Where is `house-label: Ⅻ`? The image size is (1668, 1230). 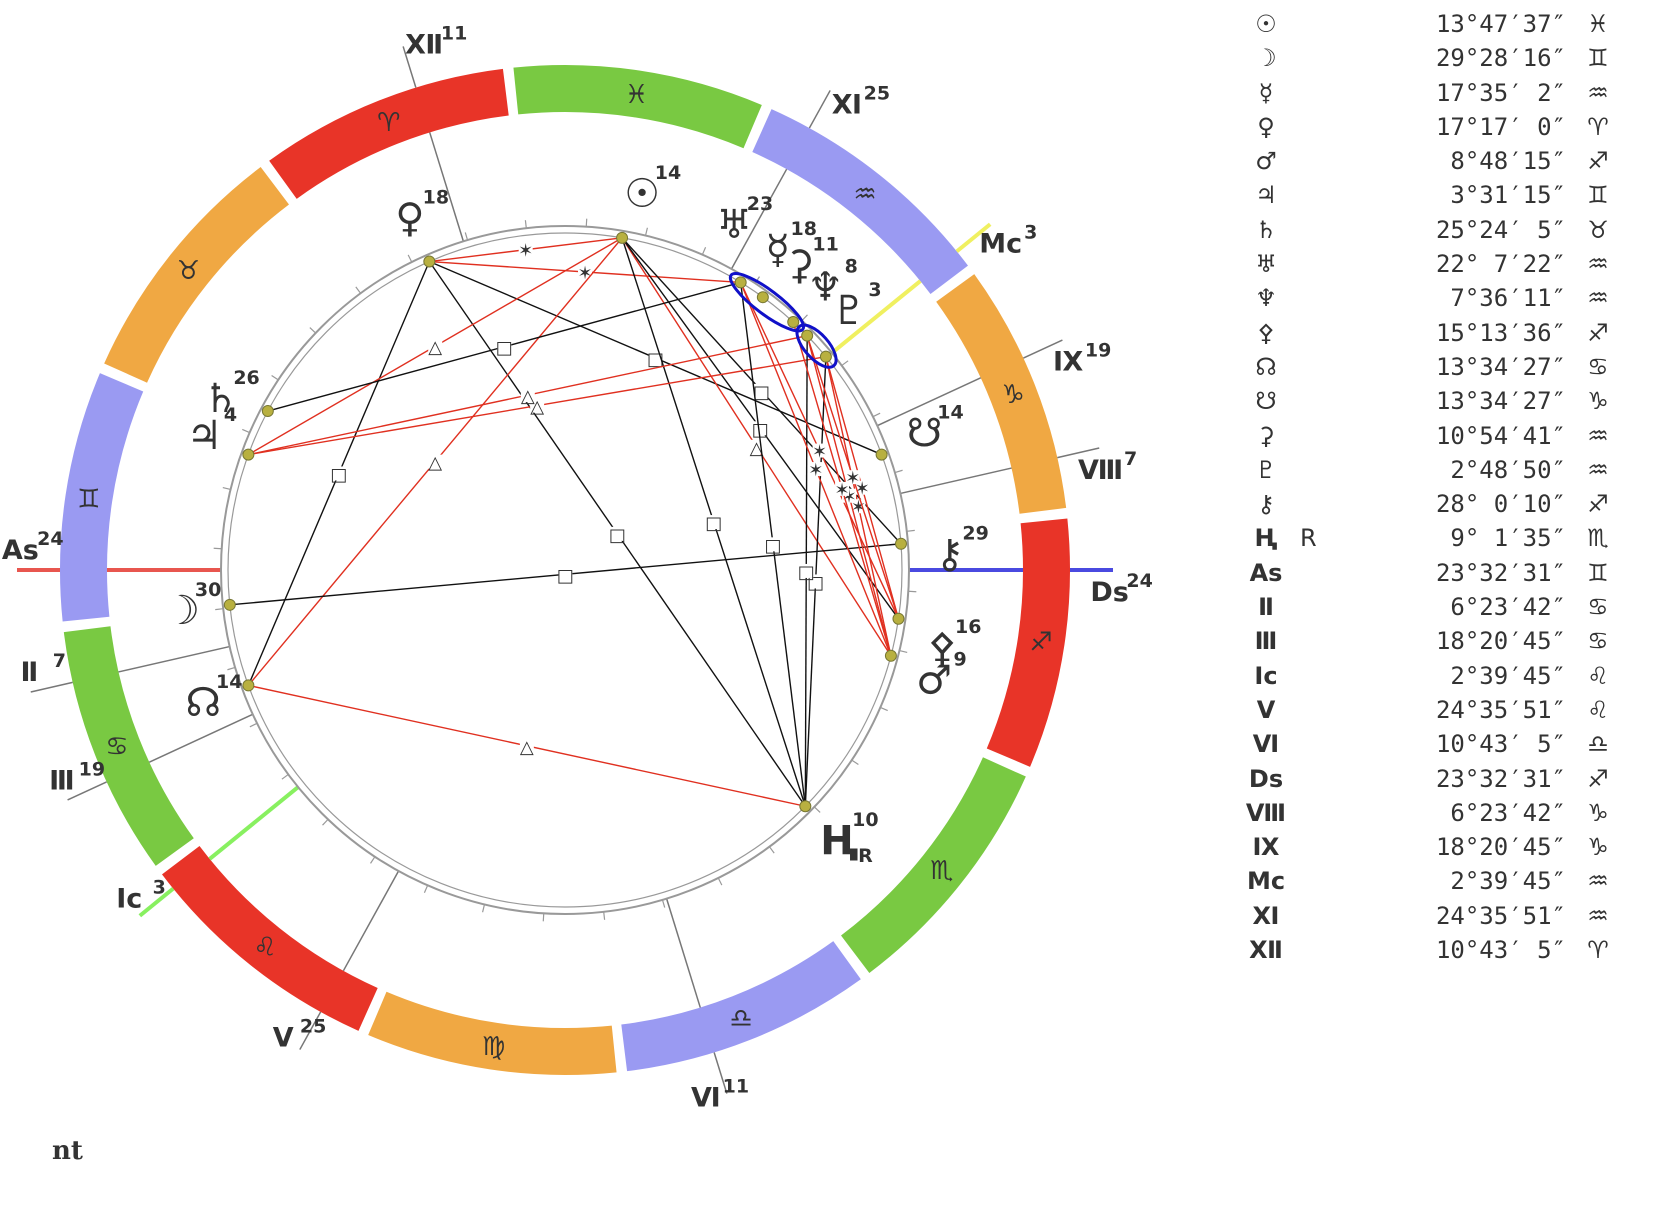
house-label: Ⅻ is located at coordinates (424, 45).